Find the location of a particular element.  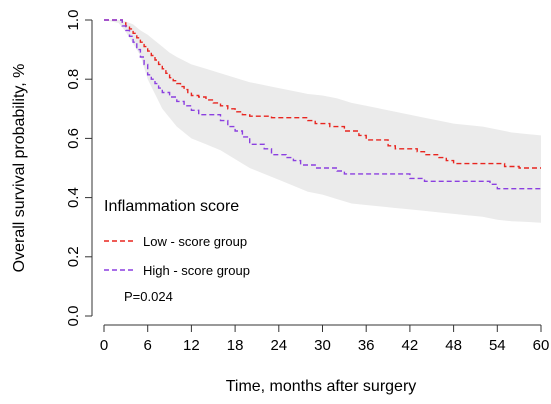

x-axis-title: Time, months after surgery is located at coordinates (321, 386).